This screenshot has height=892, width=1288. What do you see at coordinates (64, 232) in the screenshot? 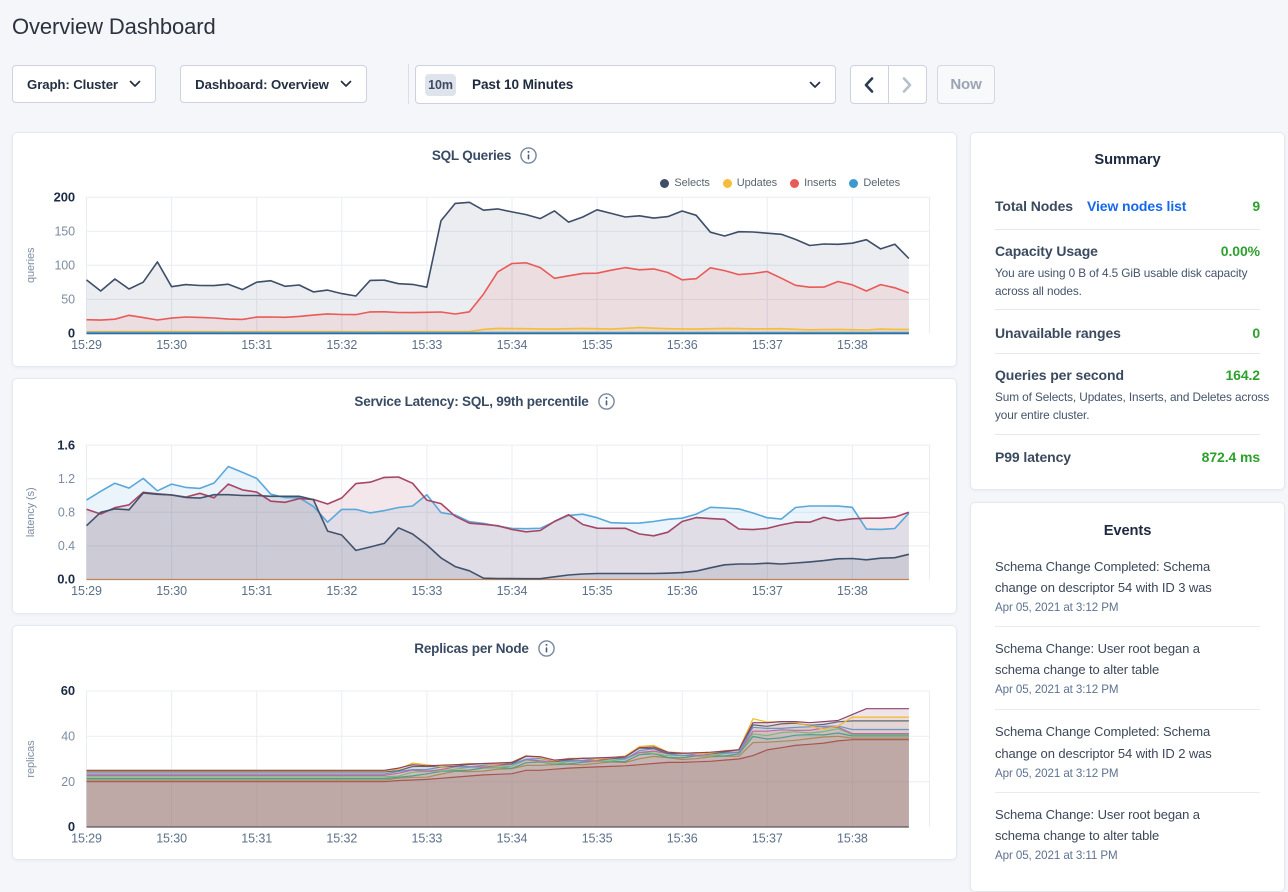
I see `svg-text: 150` at bounding box center [64, 232].